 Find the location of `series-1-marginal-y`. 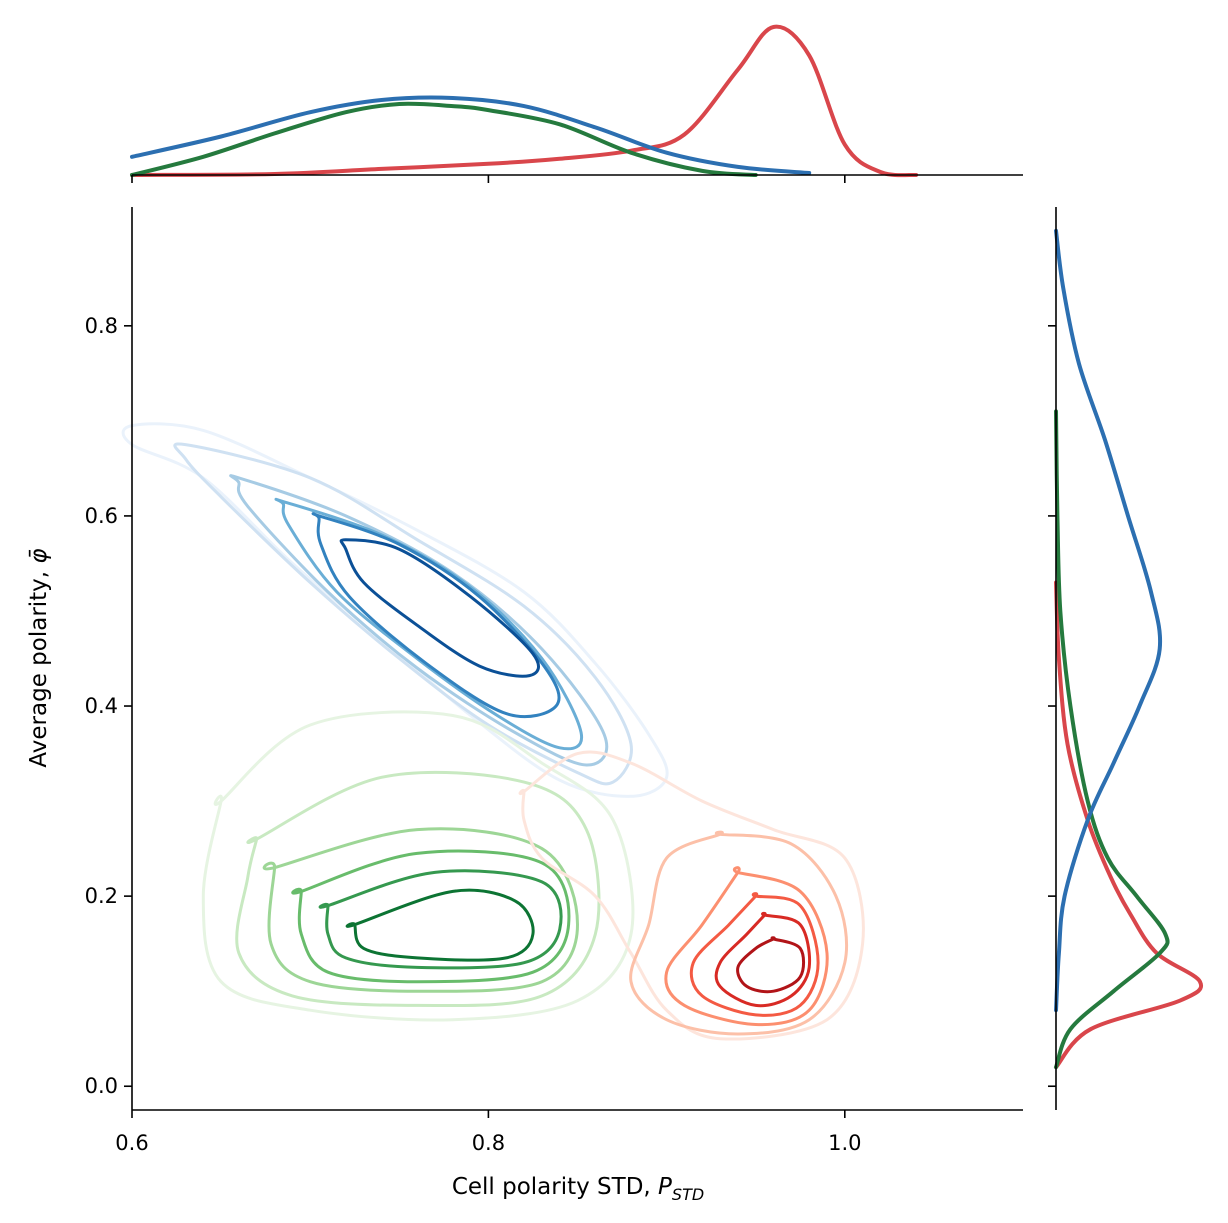

series-1-marginal-y is located at coordinates (1112, 739).